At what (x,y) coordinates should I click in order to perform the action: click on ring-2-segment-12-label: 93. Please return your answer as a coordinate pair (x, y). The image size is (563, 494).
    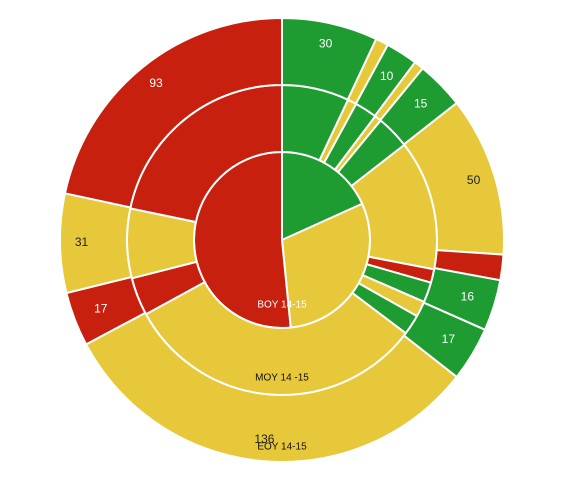
    Looking at the image, I should click on (156, 83).